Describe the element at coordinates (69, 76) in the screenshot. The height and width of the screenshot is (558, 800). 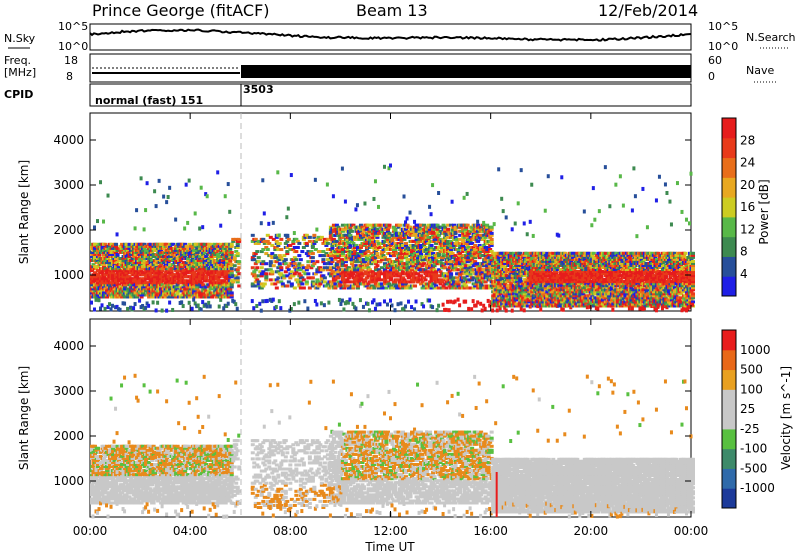
I see `freq-tick-low: 8` at that location.